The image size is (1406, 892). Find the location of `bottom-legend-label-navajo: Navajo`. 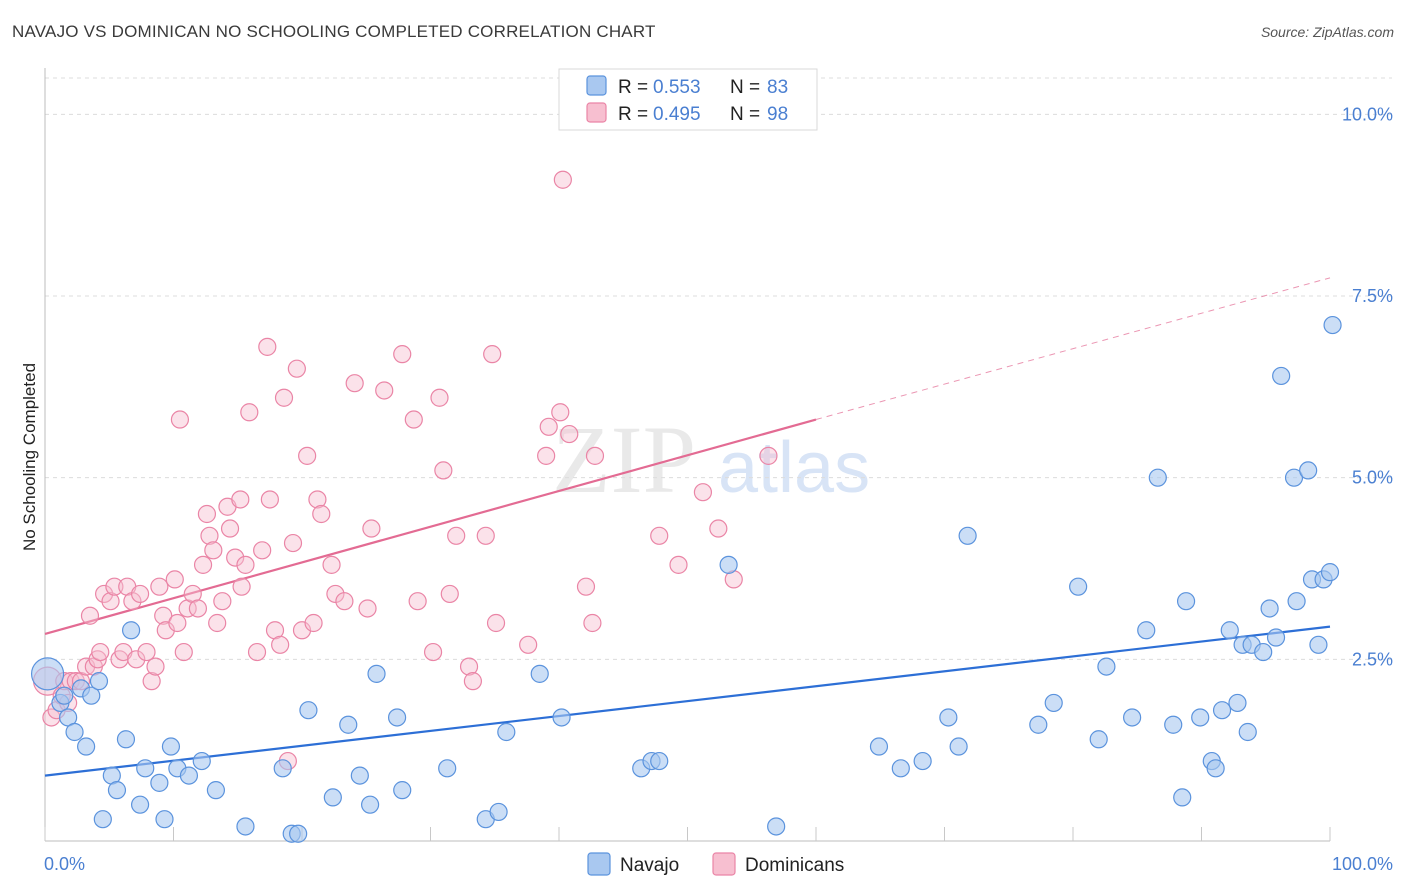

bottom-legend-label-navajo: Navajo is located at coordinates (649, 865).